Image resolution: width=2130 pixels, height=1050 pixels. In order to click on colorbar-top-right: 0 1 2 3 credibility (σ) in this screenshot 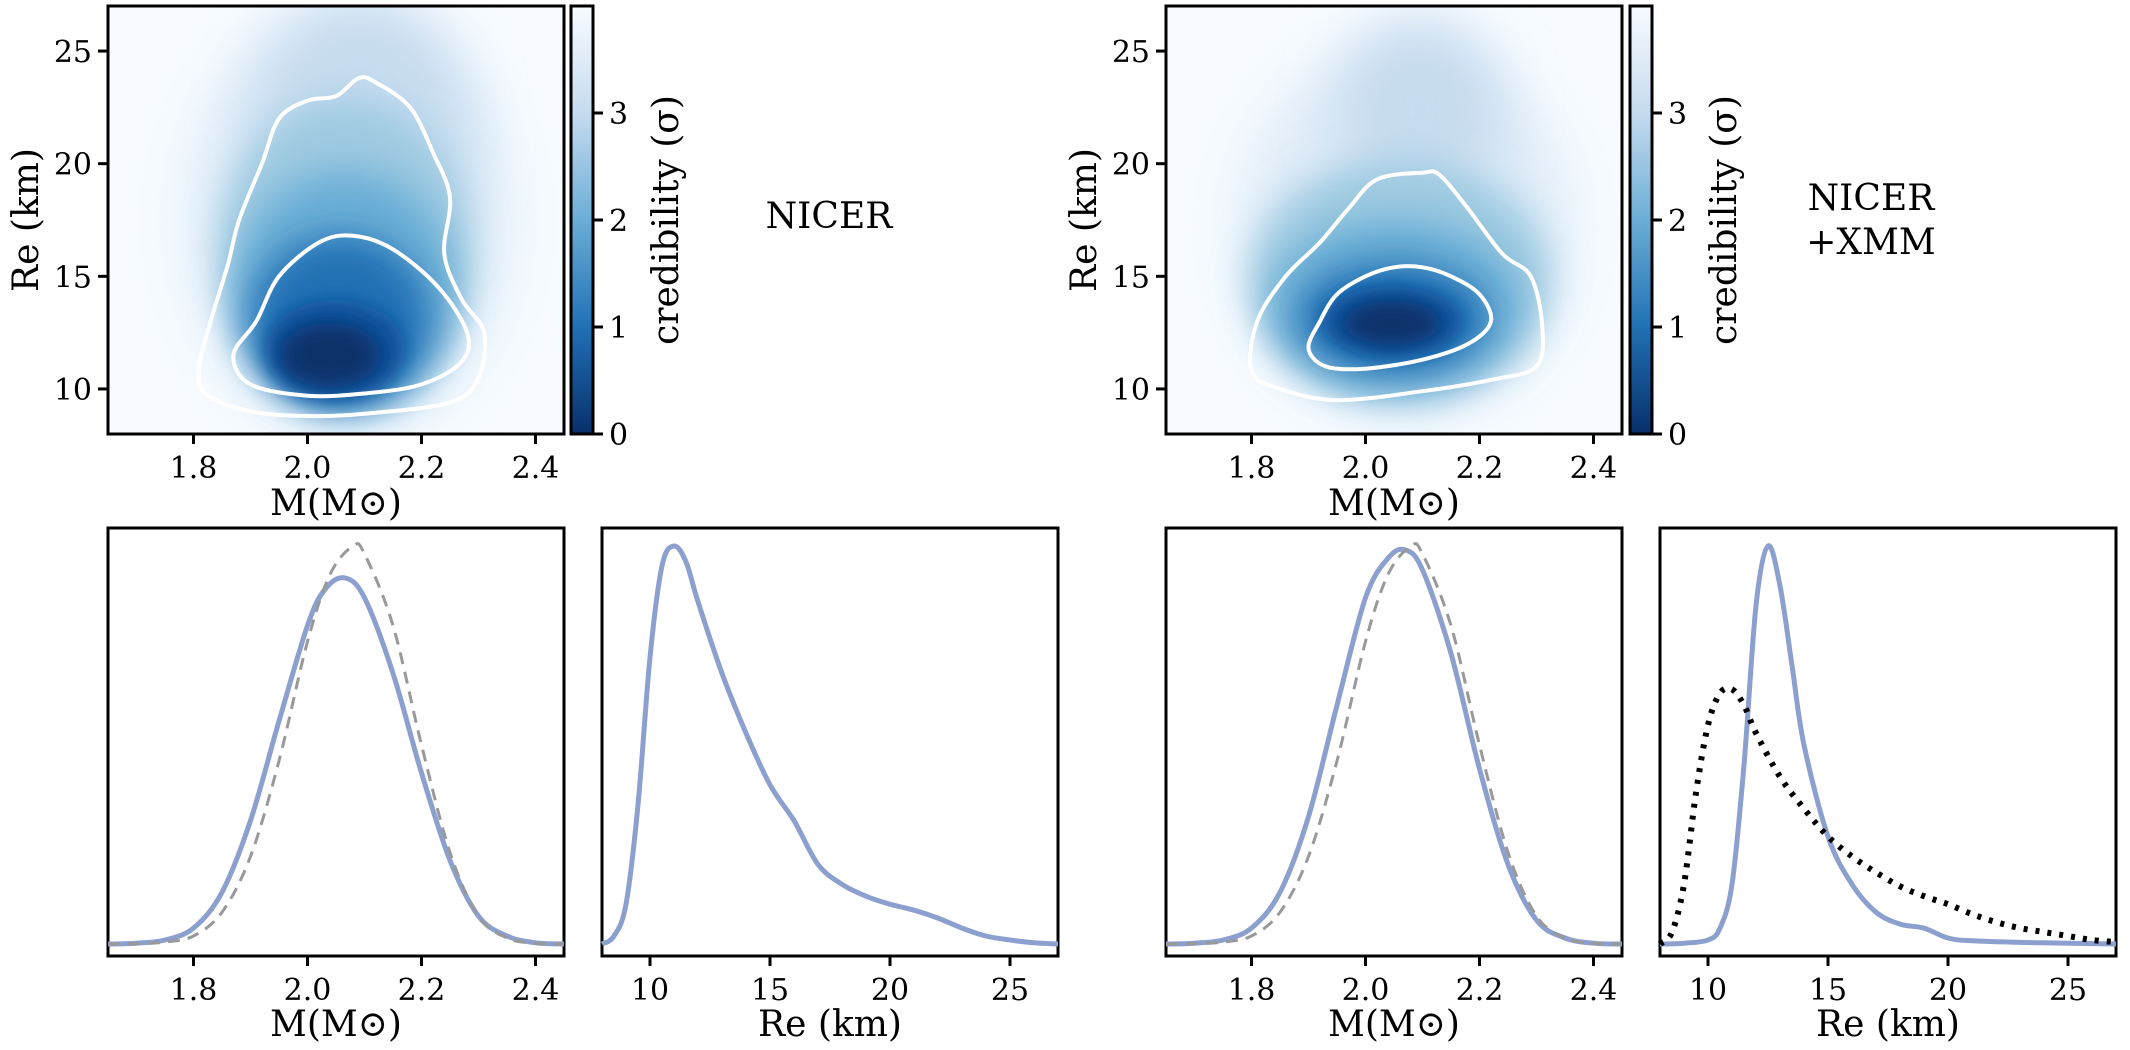, I will do `click(1686, 228)`.